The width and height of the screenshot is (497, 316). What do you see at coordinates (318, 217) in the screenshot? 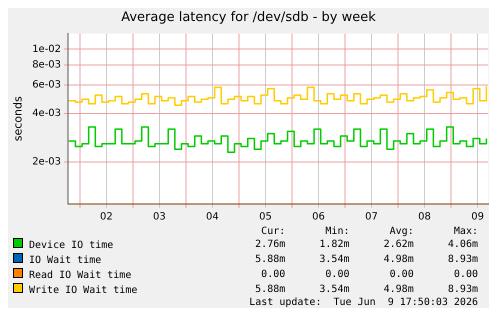
I see `x-tick-label: 06` at bounding box center [318, 217].